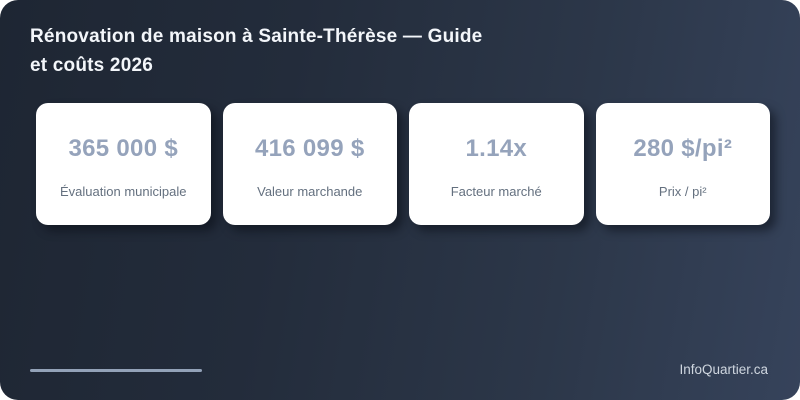 The image size is (800, 400). What do you see at coordinates (682, 191) in the screenshot?
I see `stat-label-price-per-sqft: Prix / pi²` at bounding box center [682, 191].